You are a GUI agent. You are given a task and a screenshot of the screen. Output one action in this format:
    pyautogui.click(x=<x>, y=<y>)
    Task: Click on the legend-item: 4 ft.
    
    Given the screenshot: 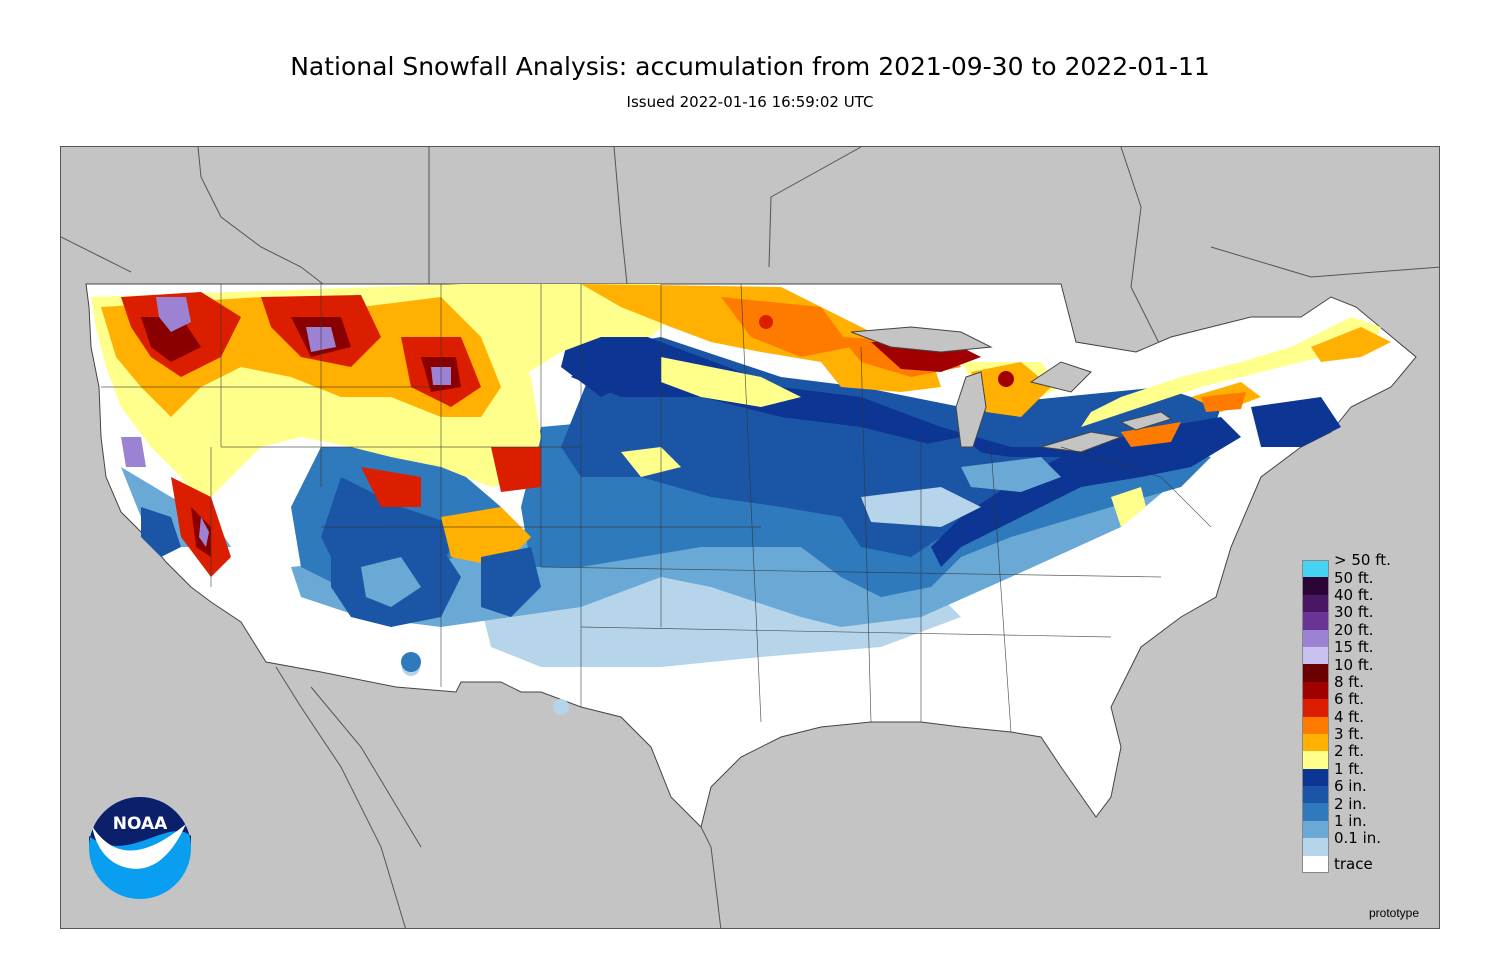 What is the action you would take?
    pyautogui.click(x=1362, y=721)
    